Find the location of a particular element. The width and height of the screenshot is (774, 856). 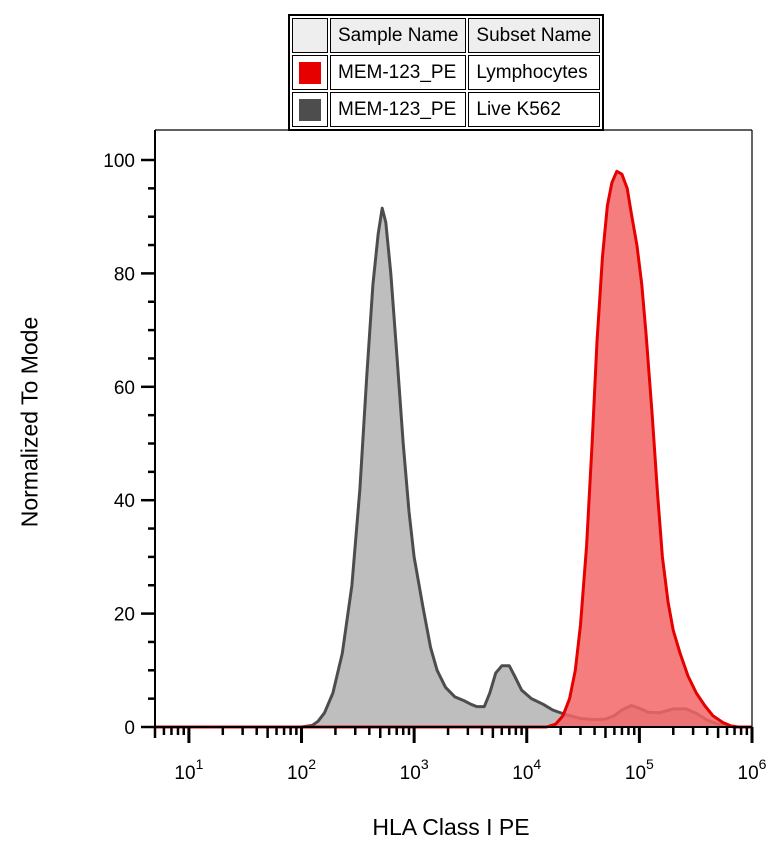

x-tick-label: 10³ is located at coordinates (414, 770).